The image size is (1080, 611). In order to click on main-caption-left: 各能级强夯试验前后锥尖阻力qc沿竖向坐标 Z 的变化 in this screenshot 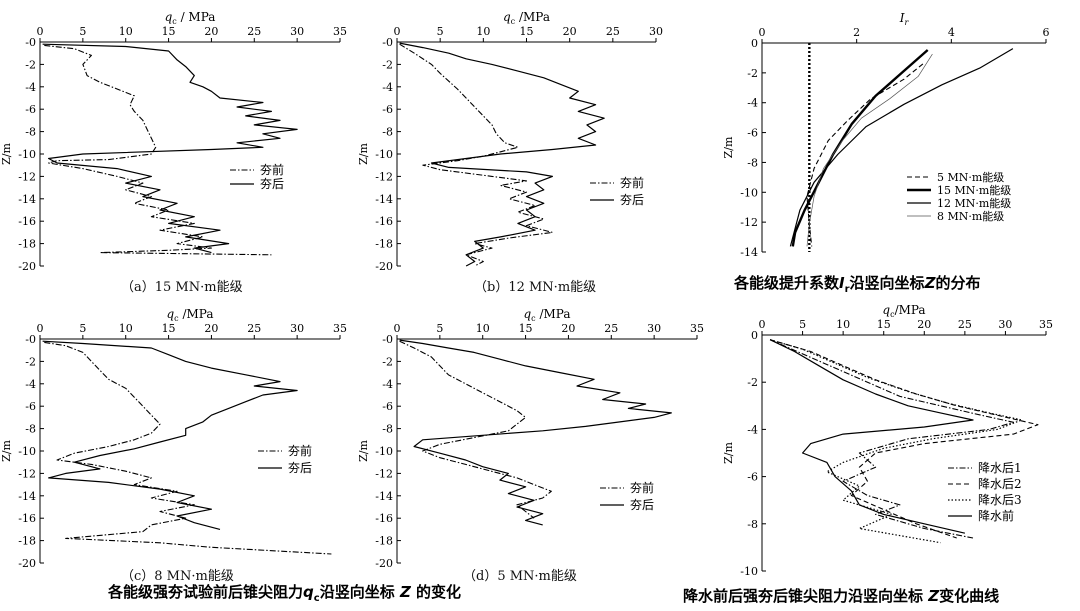, I will do `click(284, 592)`.